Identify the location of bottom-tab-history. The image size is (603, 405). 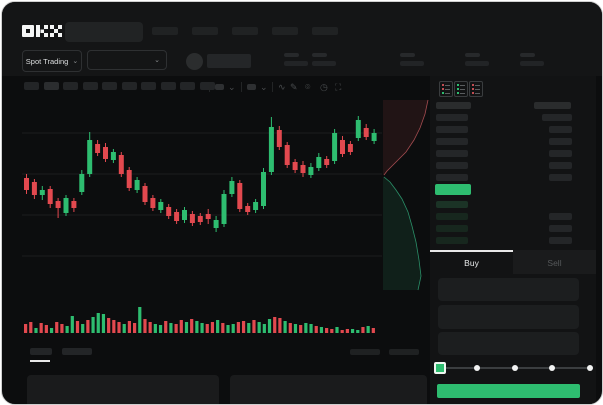
(77, 351).